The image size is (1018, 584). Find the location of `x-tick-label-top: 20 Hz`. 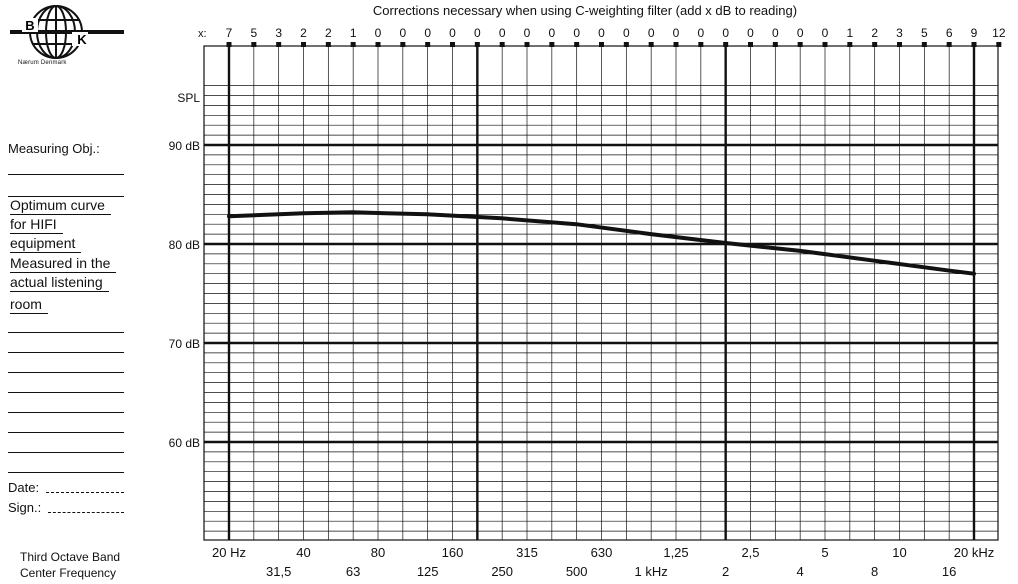

x-tick-label-top: 20 Hz is located at coordinates (229, 552).